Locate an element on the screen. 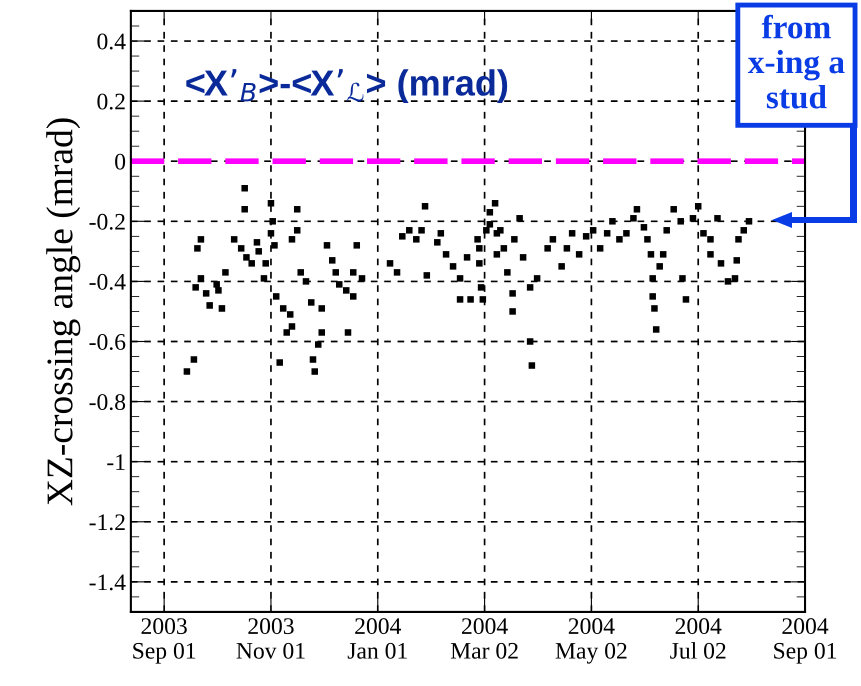 The width and height of the screenshot is (861, 686). y-tick-label: -1.4 is located at coordinates (108, 582).